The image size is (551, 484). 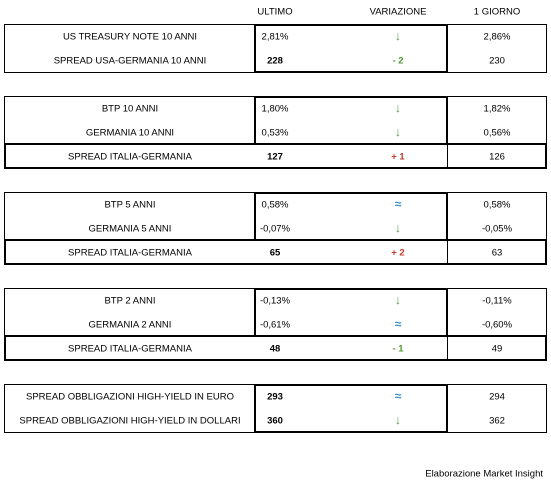 I want to click on row-label: GERMANIA 5 ANNI, so click(x=130, y=229).